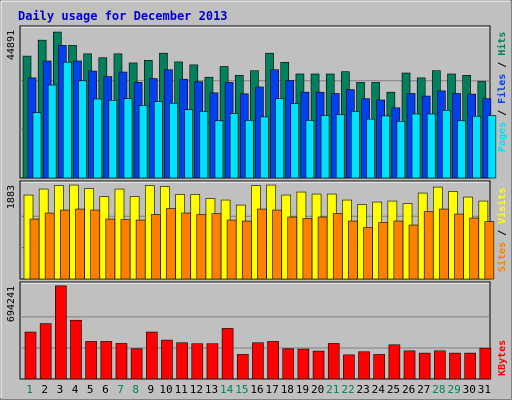 The width and height of the screenshot is (512, 400). What do you see at coordinates (438, 389) in the screenshot?
I see `day-label-28: 28` at bounding box center [438, 389].